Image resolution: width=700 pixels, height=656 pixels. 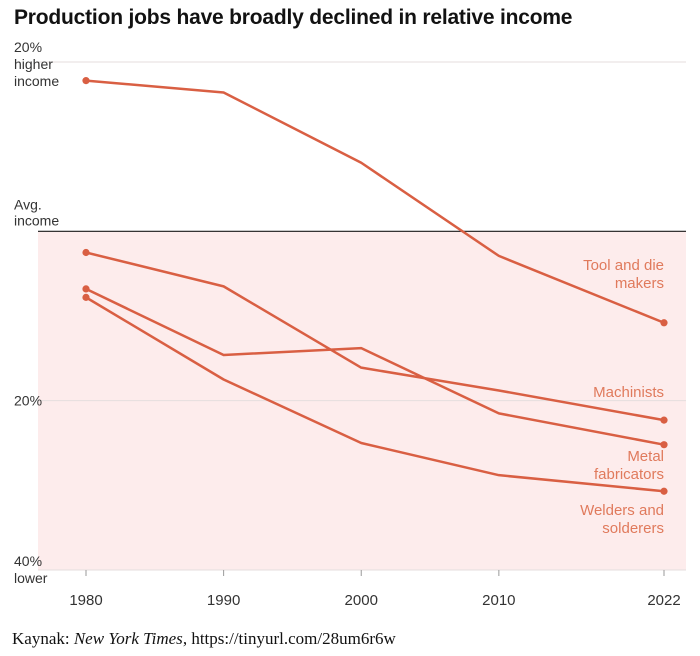 I want to click on source-publication: New York Times, so click(x=128, y=638).